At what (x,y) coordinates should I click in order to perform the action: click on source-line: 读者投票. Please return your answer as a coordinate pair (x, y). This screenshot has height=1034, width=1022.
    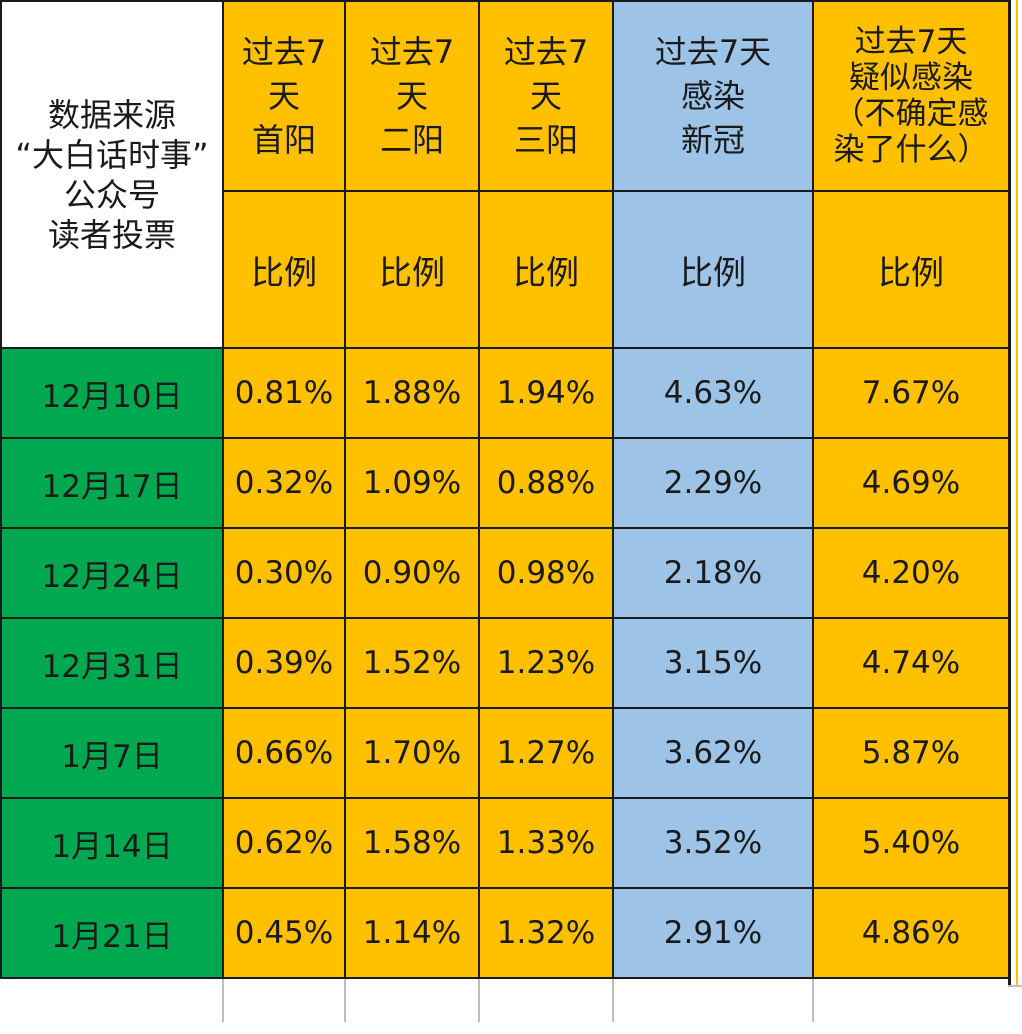
    Looking at the image, I should click on (111, 234).